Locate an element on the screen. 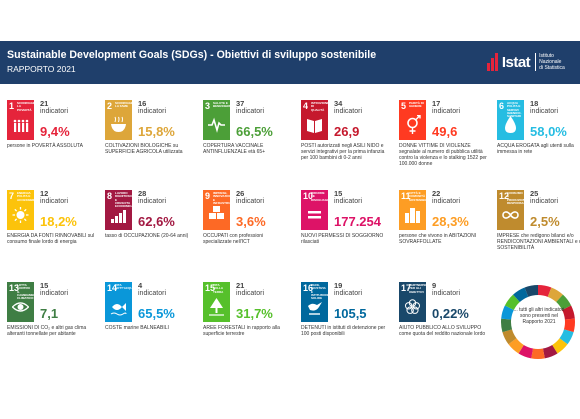 This screenshot has height=419, width=580. goal-number: 5 is located at coordinates (404, 106).